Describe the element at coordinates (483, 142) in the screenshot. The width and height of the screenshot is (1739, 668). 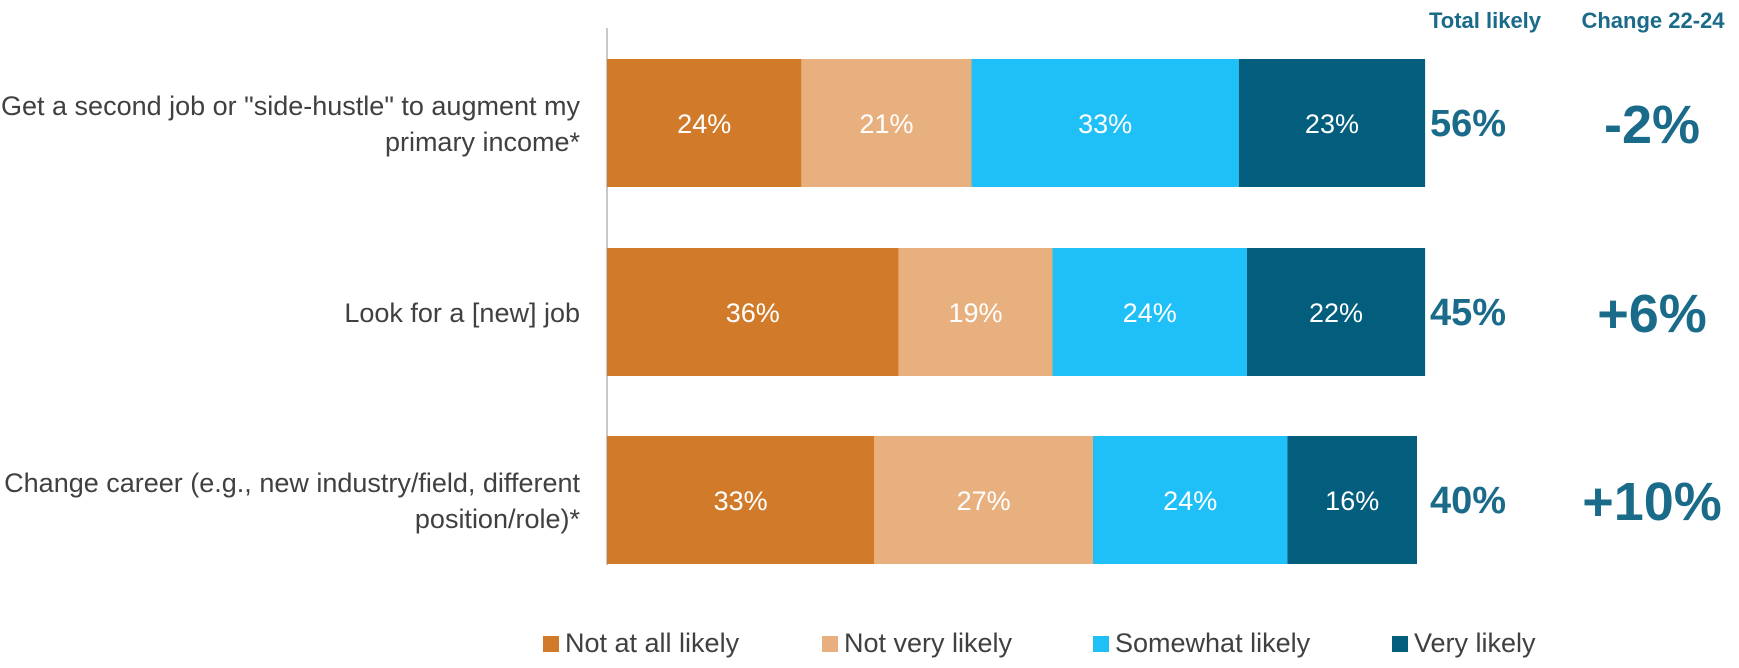
I see `category-label: primary income*` at that location.